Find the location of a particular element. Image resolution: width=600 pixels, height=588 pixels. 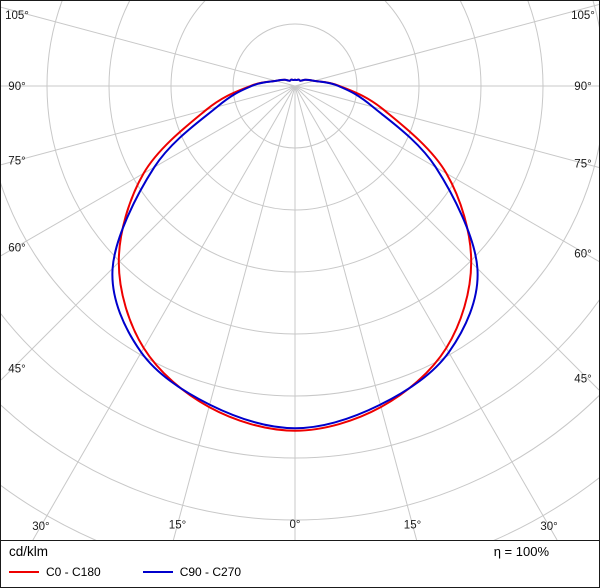

legend-label-c0-c180: C0 - C180 is located at coordinates (73, 572).